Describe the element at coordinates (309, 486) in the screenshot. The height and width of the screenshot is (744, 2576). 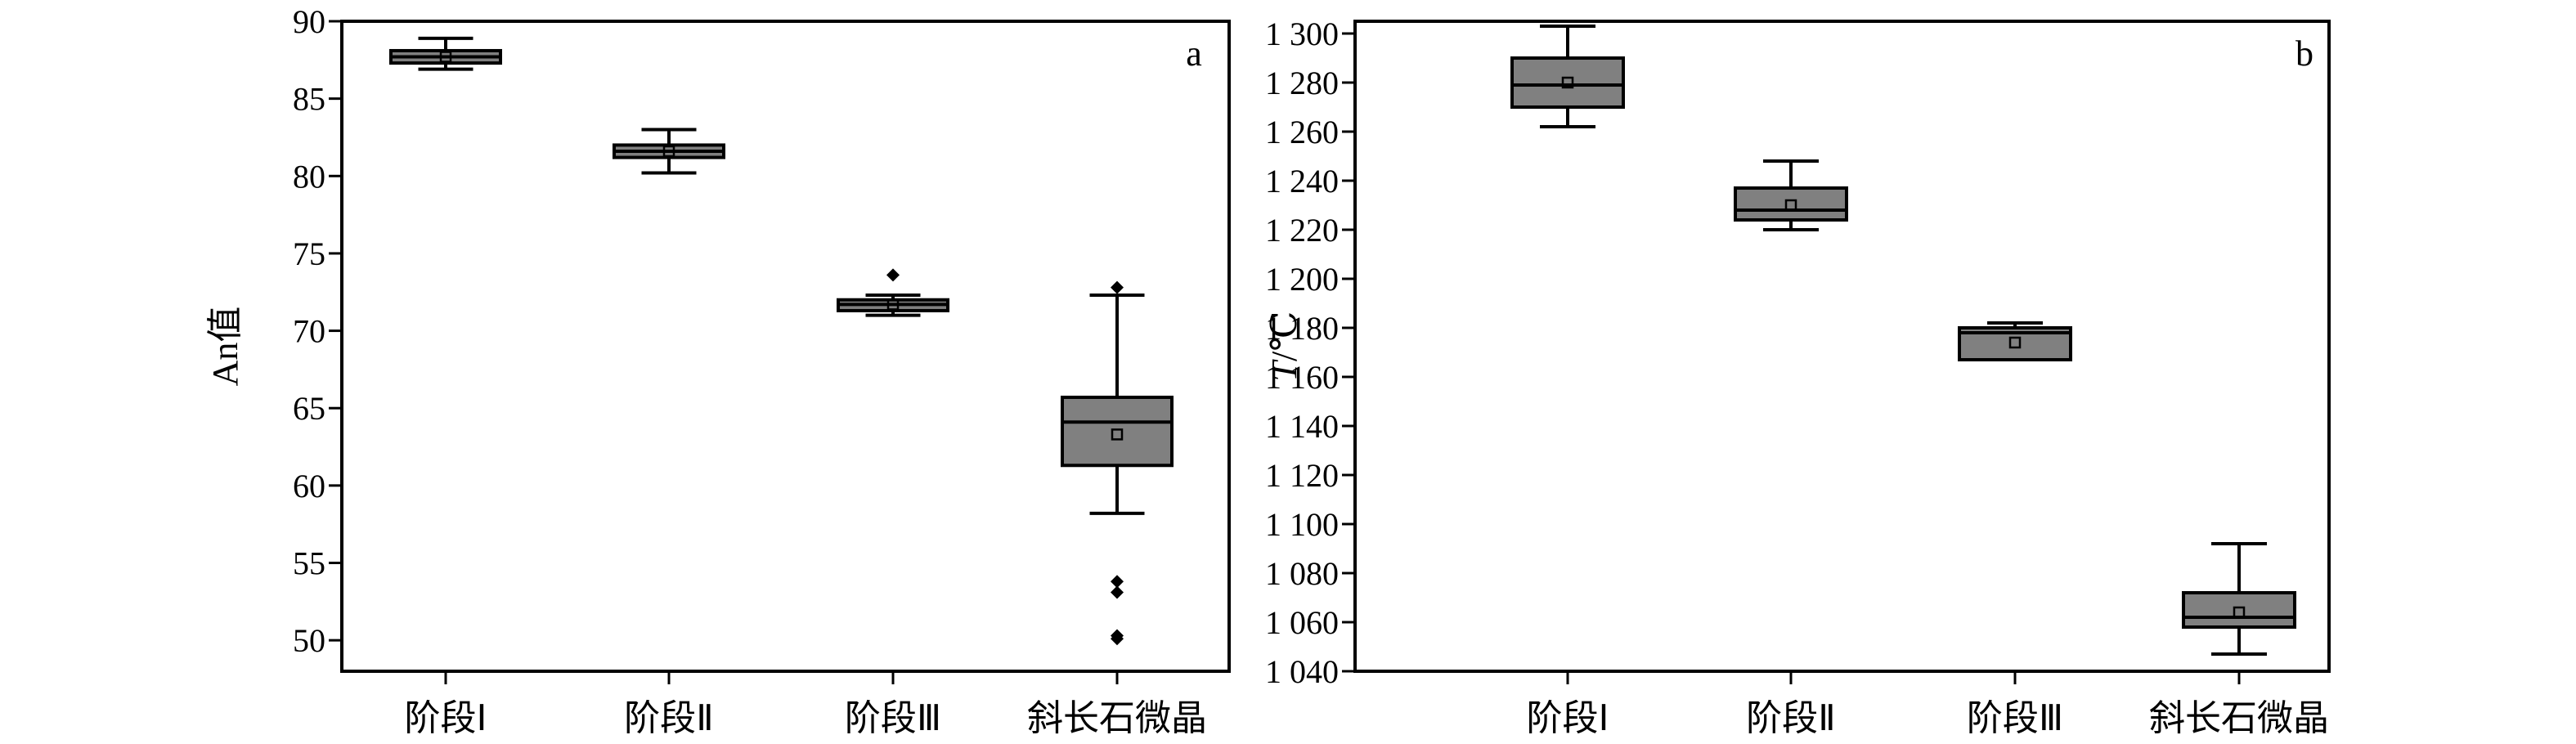
I see `y-tick-label: 60` at that location.